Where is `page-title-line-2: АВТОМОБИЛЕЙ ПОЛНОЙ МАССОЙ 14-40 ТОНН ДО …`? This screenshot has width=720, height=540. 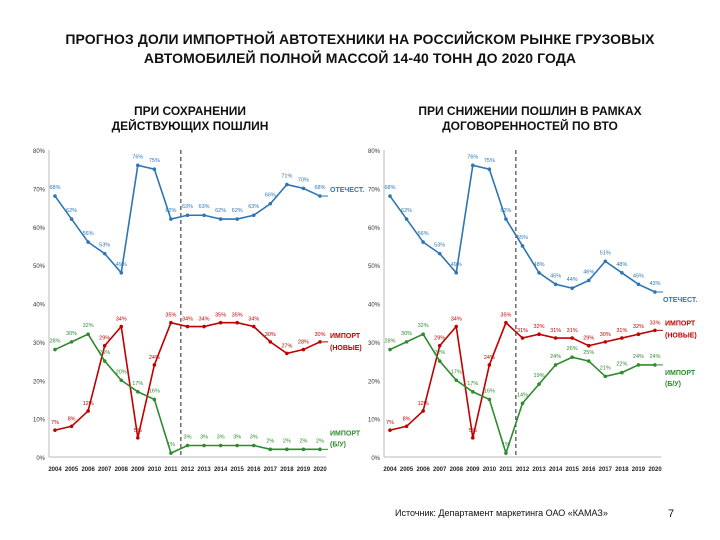 page-title-line-2: АВТОМОБИЛЕЙ ПОЛНОЙ МАССОЙ 14-40 ТОНН ДО … is located at coordinates (360, 58).